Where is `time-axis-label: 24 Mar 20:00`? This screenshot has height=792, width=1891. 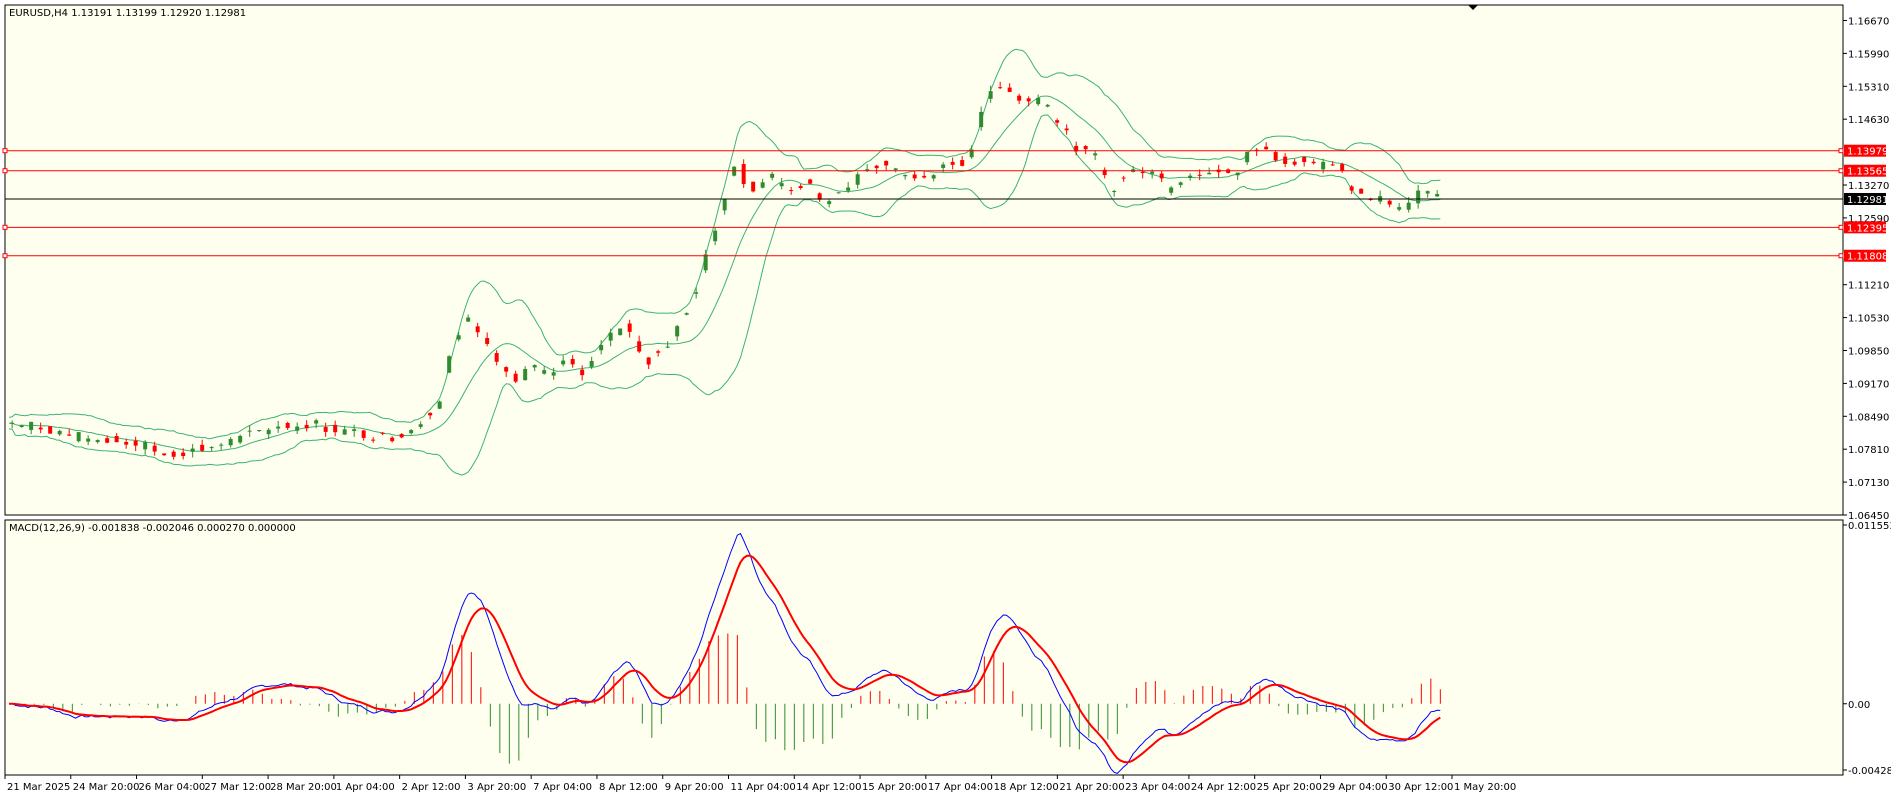
time-axis-label: 24 Mar 20:00 is located at coordinates (106, 787).